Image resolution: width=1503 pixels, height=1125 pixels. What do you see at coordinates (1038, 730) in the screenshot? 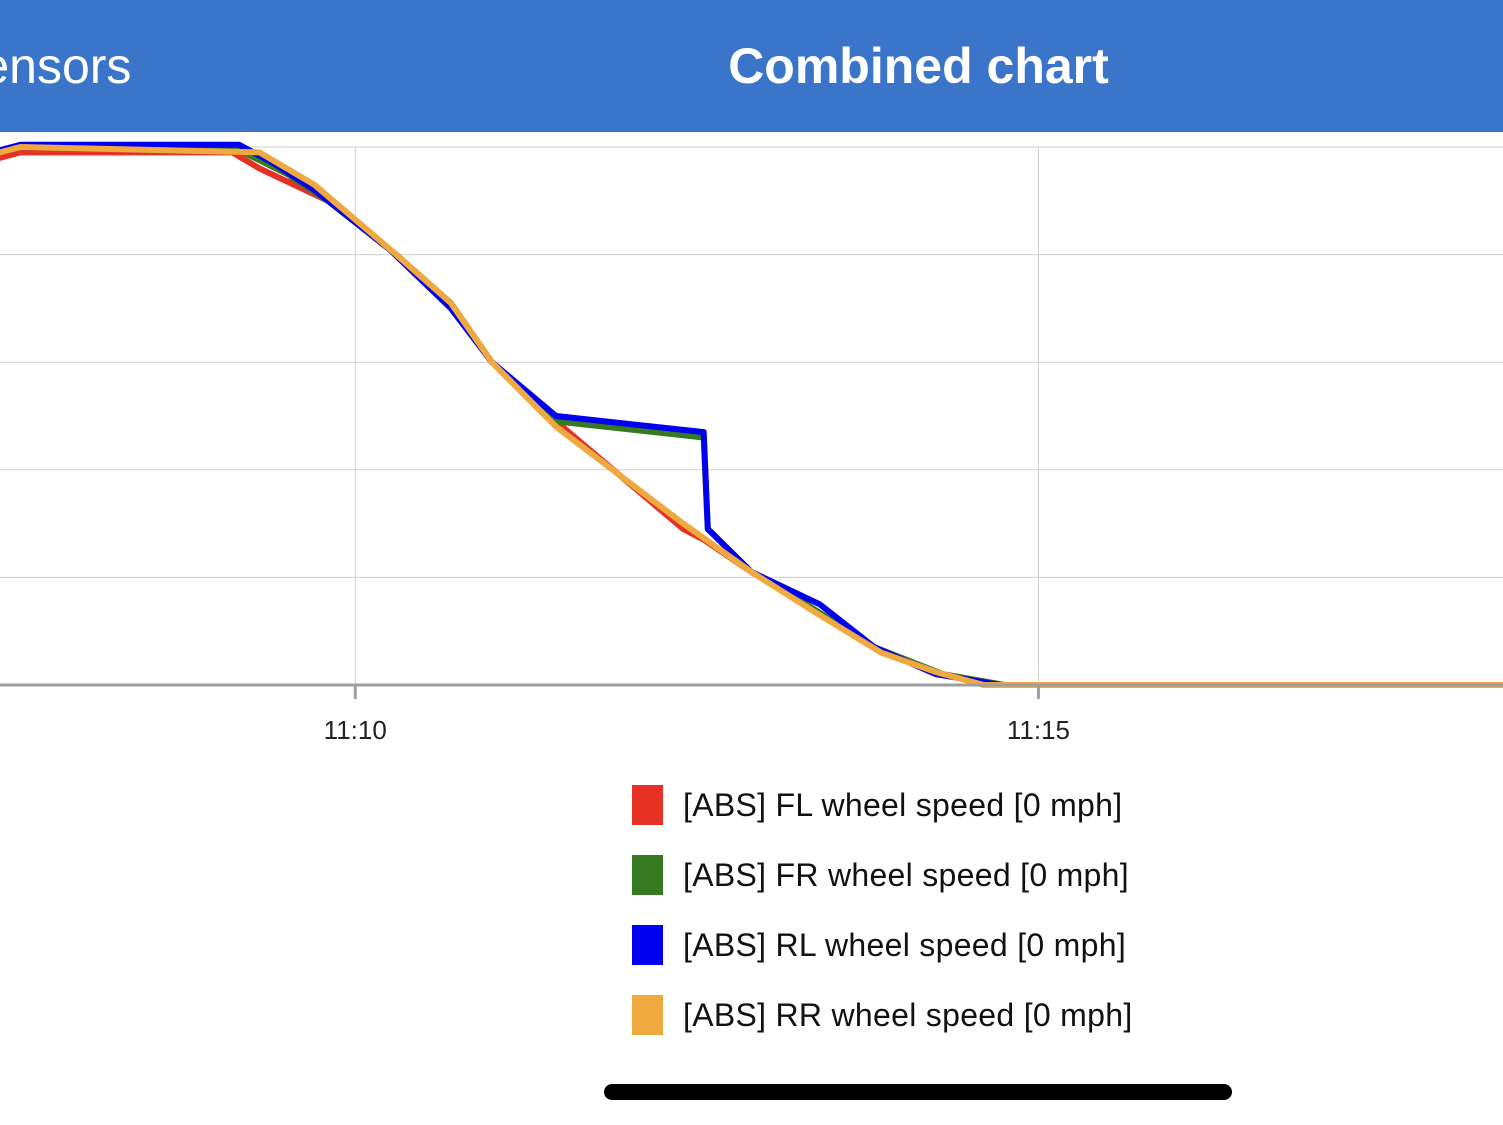
I see `x-tick-label: 11:15` at bounding box center [1038, 730].